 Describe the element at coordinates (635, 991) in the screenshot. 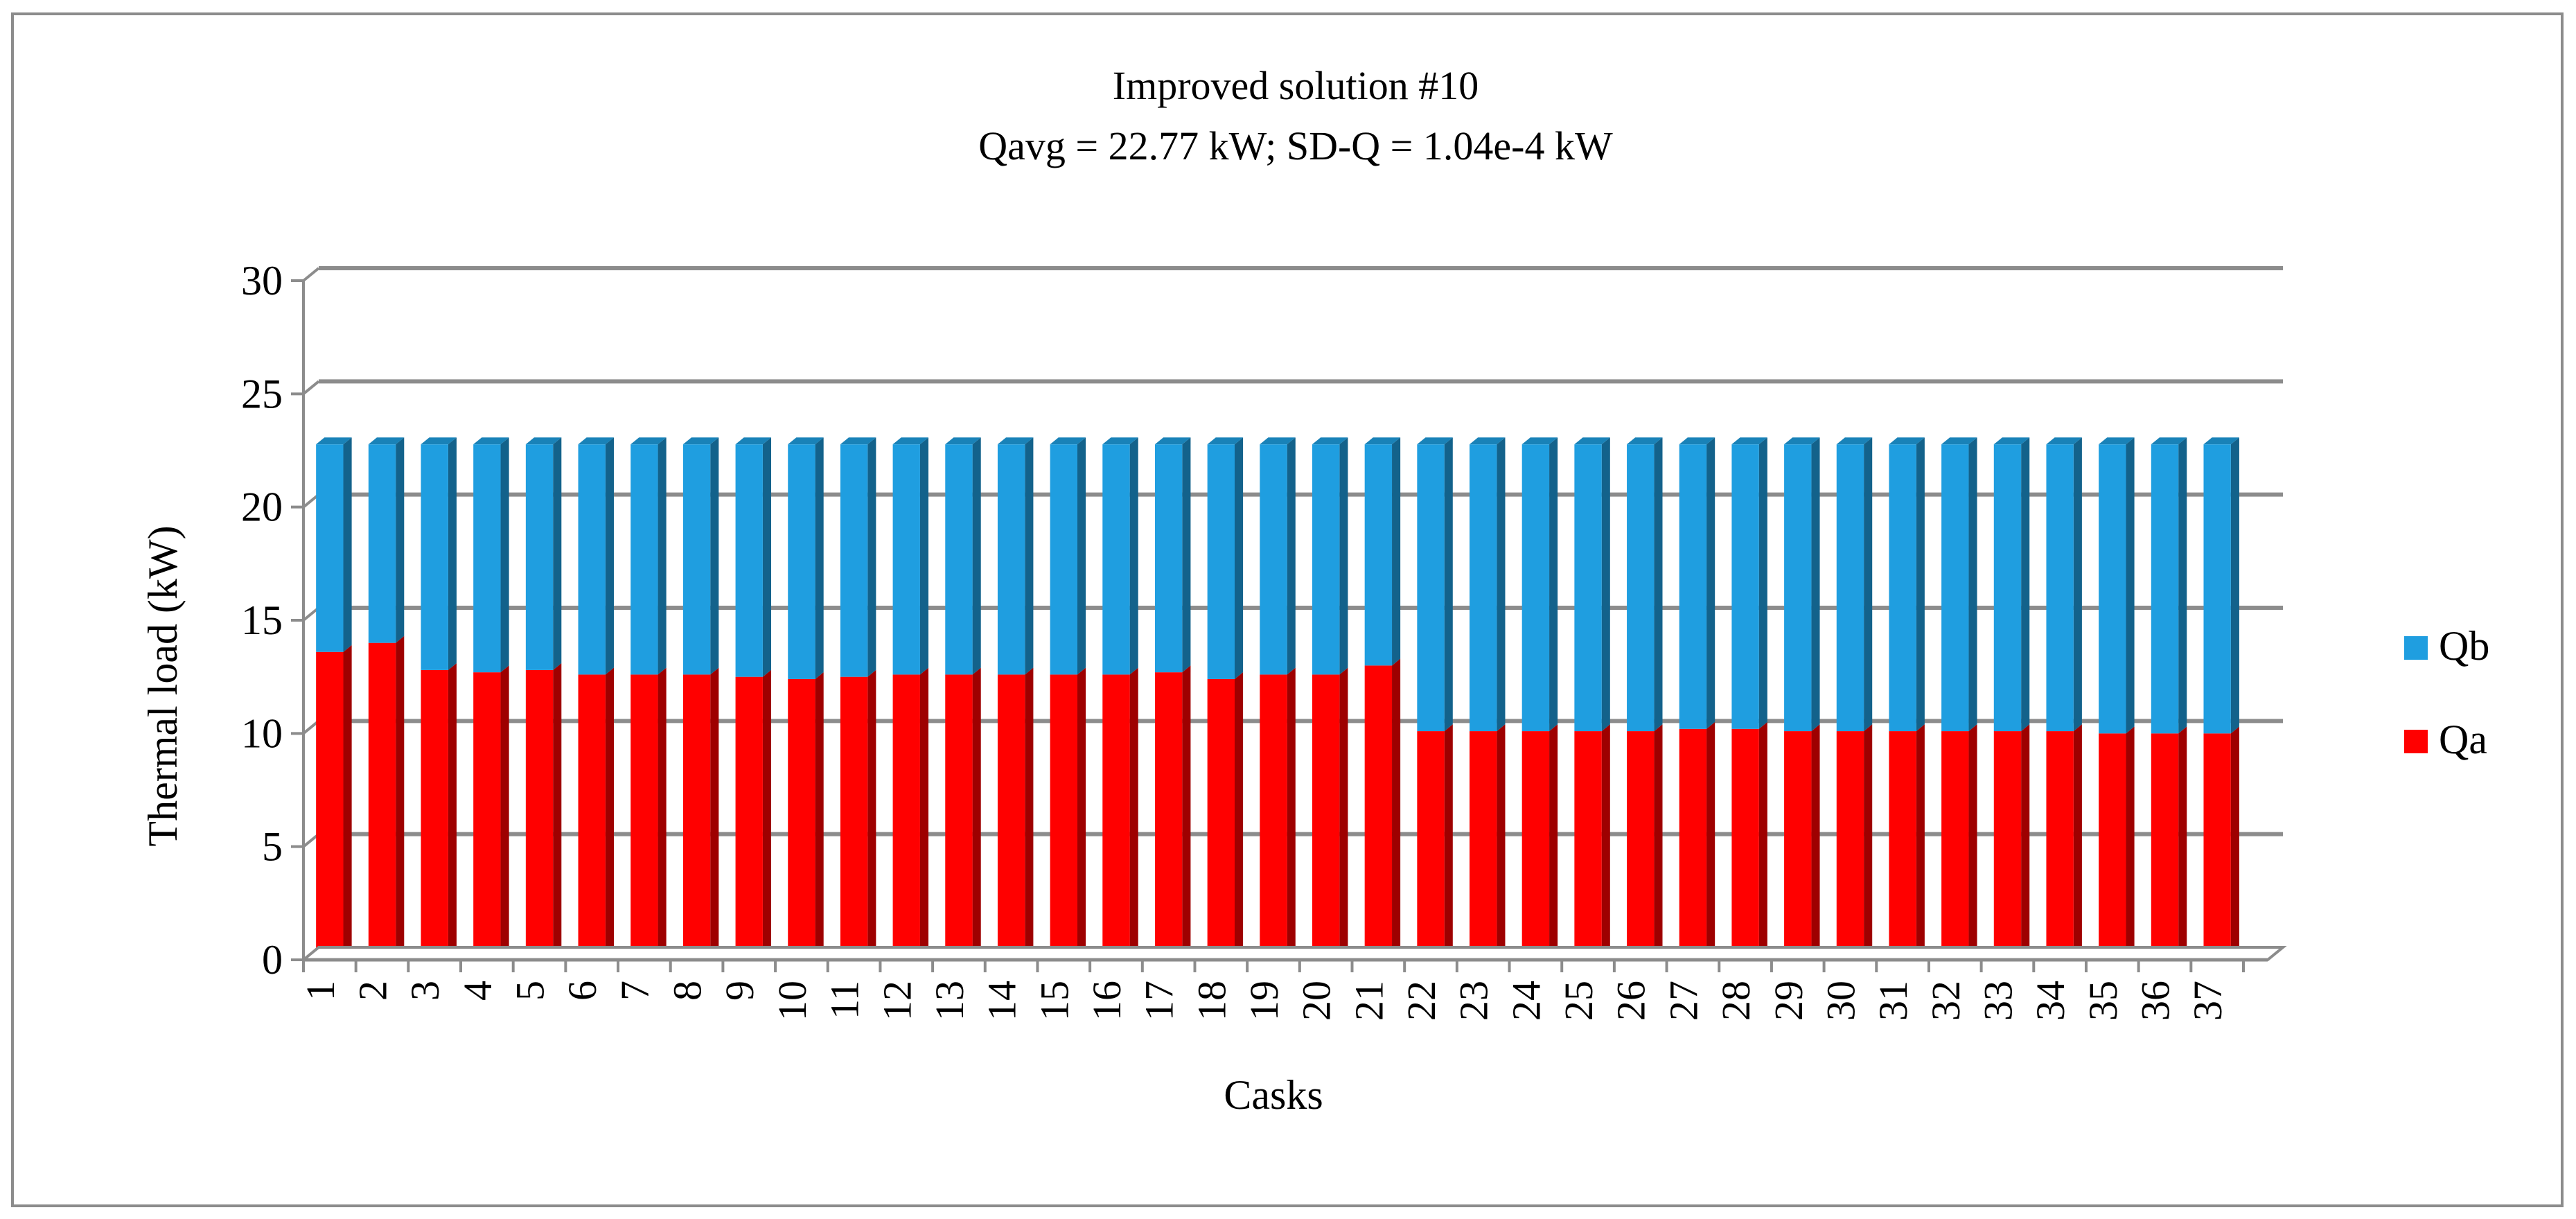

I see `x-tick-label-7: 7` at that location.